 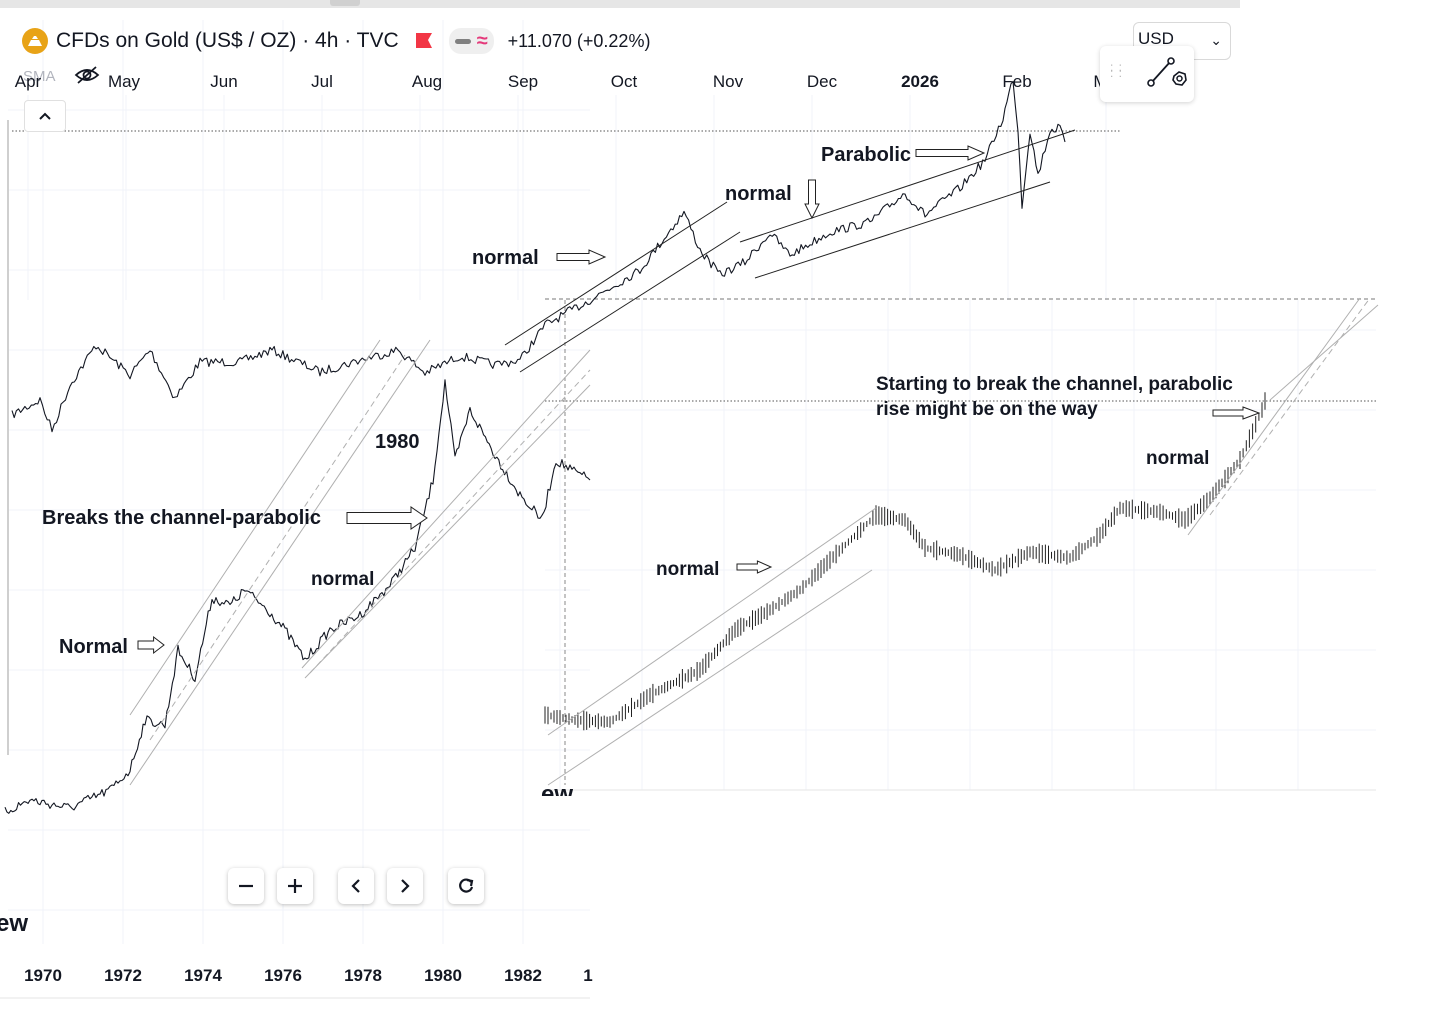 What do you see at coordinates (443, 975) in the screenshot?
I see `year-label: 1980` at bounding box center [443, 975].